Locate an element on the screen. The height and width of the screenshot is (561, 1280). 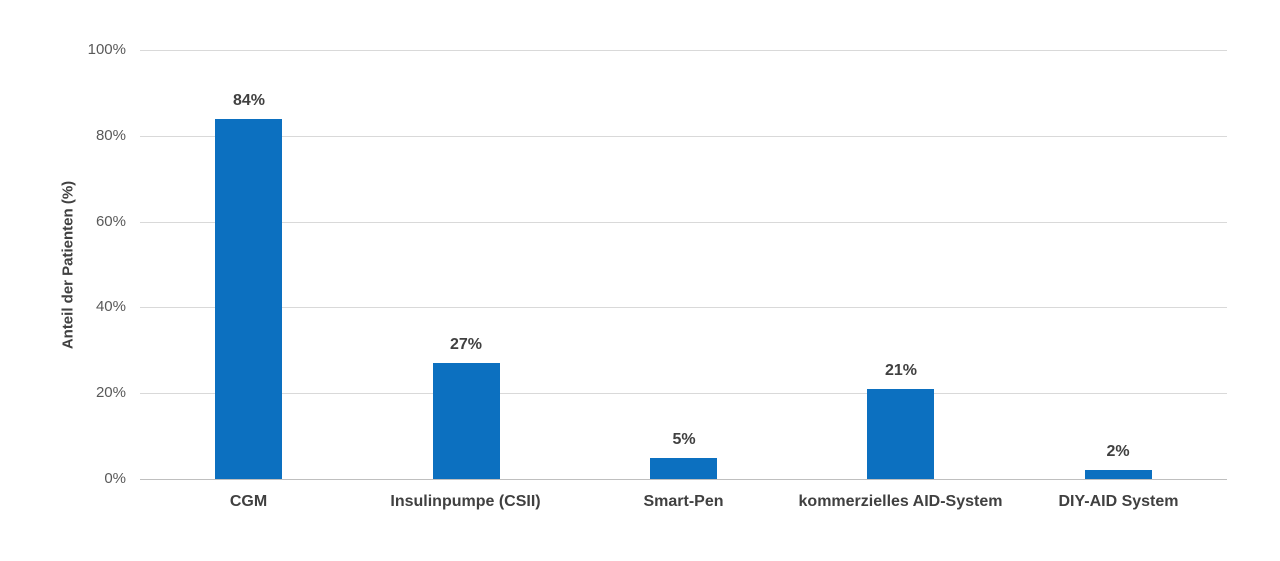
x-category-label: Smart-Pen is located at coordinates (683, 501).